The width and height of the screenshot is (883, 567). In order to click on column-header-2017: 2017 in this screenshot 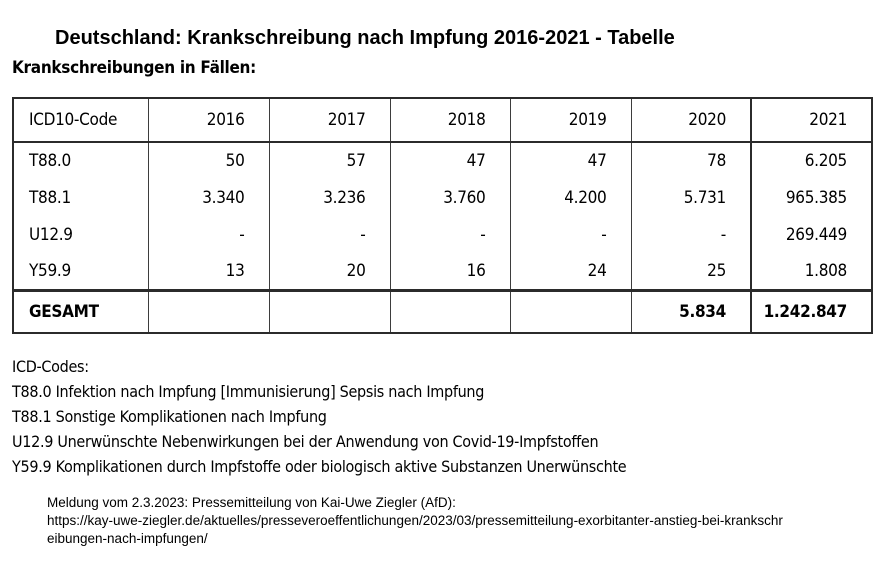, I will do `click(329, 120)`.